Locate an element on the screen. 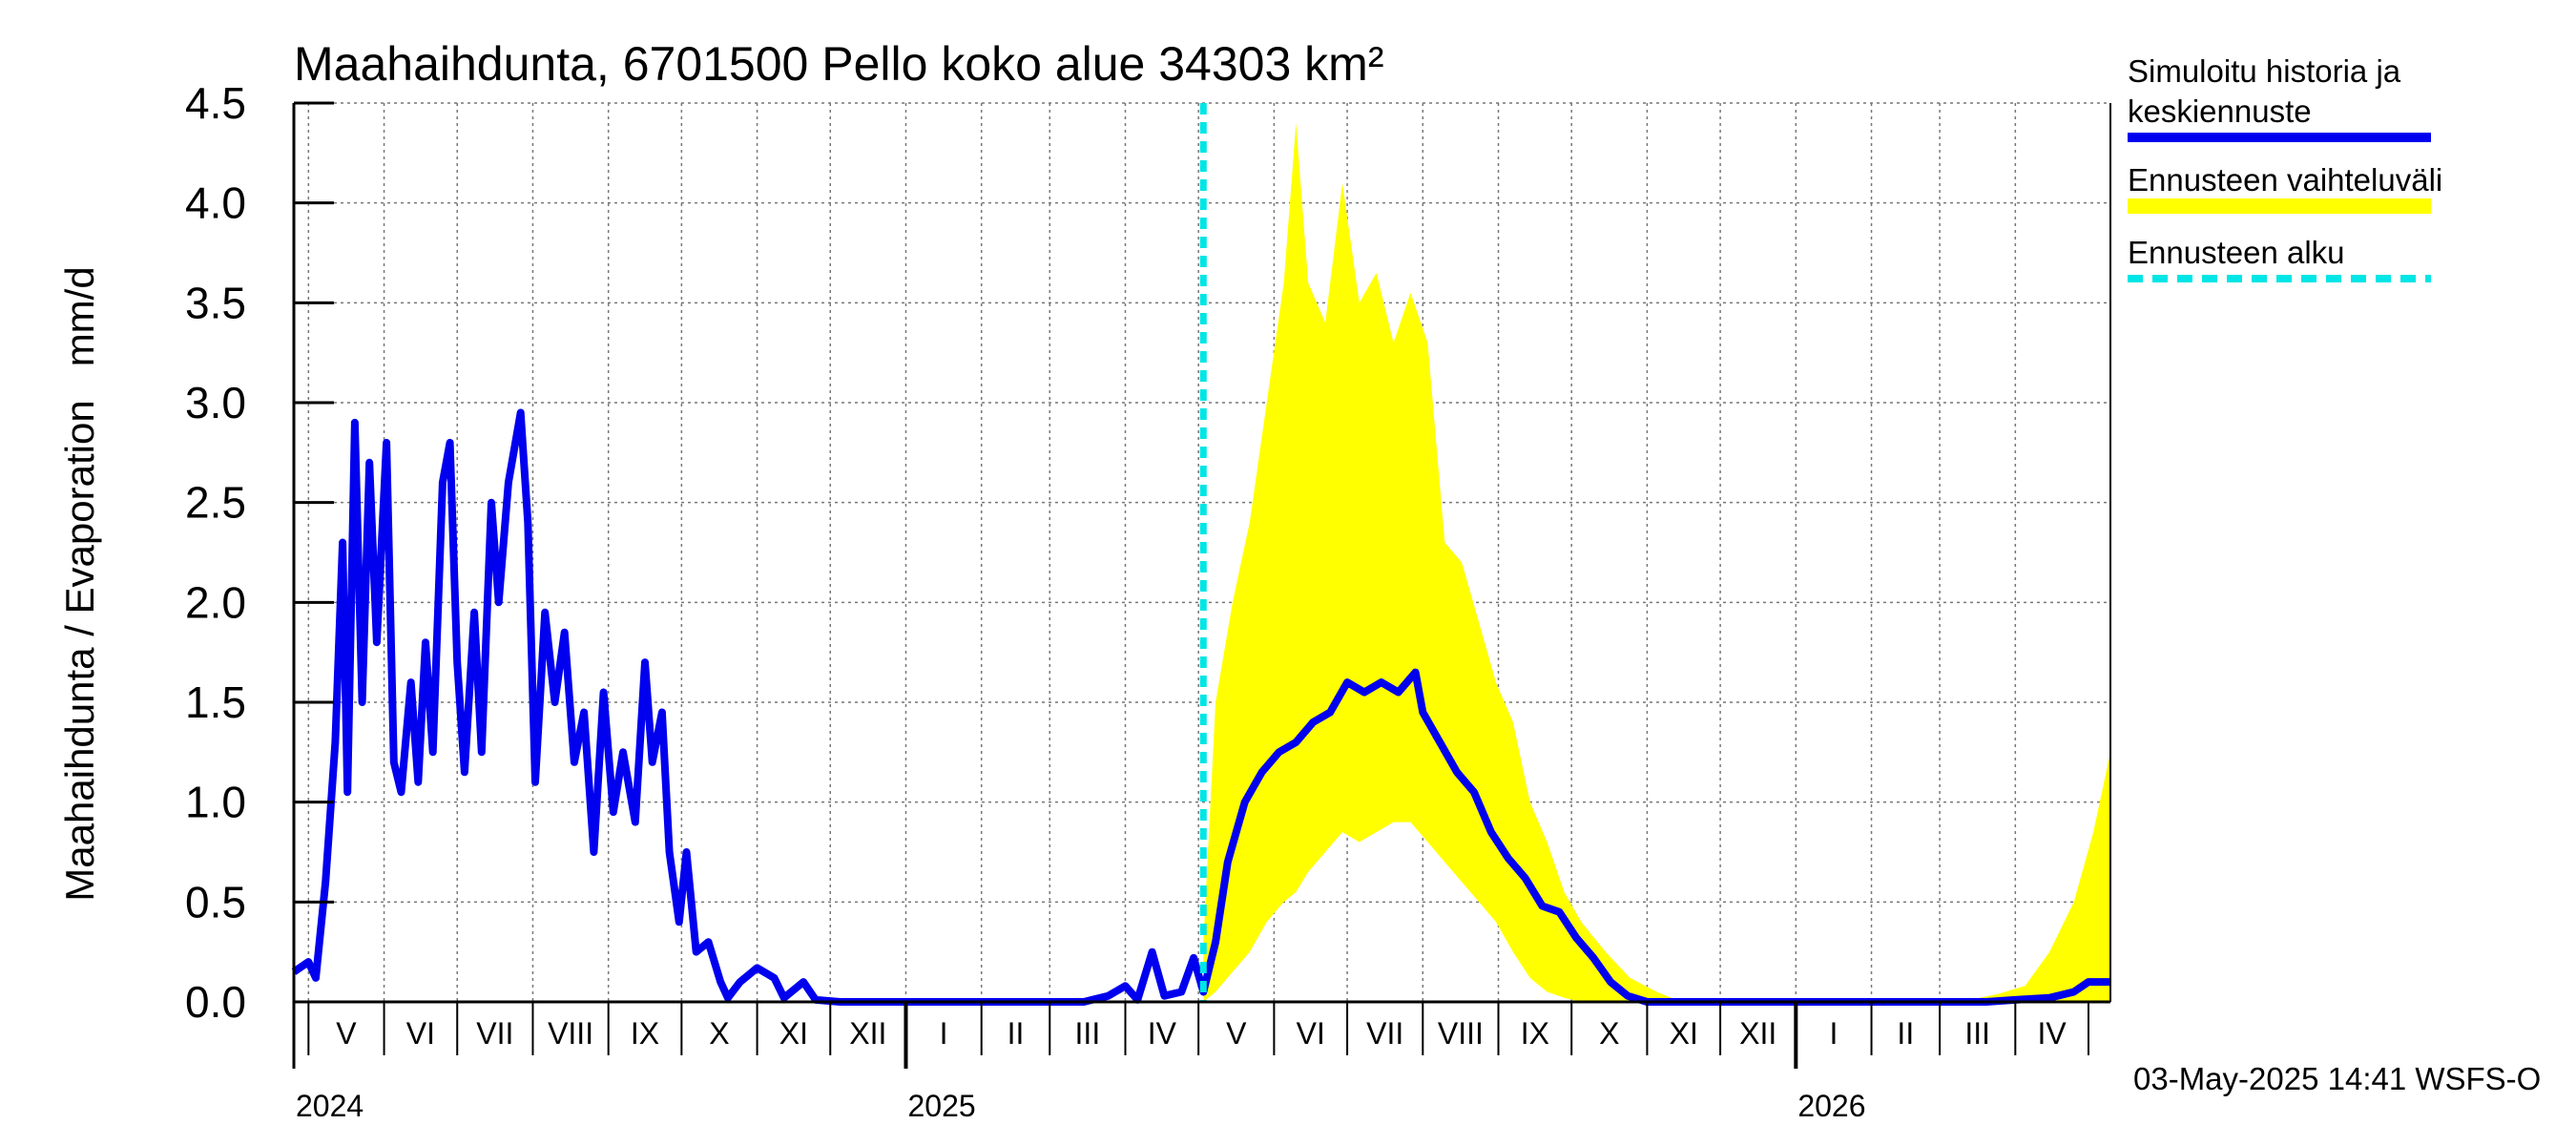  y-tick-label: 1.0 is located at coordinates (215, 802).